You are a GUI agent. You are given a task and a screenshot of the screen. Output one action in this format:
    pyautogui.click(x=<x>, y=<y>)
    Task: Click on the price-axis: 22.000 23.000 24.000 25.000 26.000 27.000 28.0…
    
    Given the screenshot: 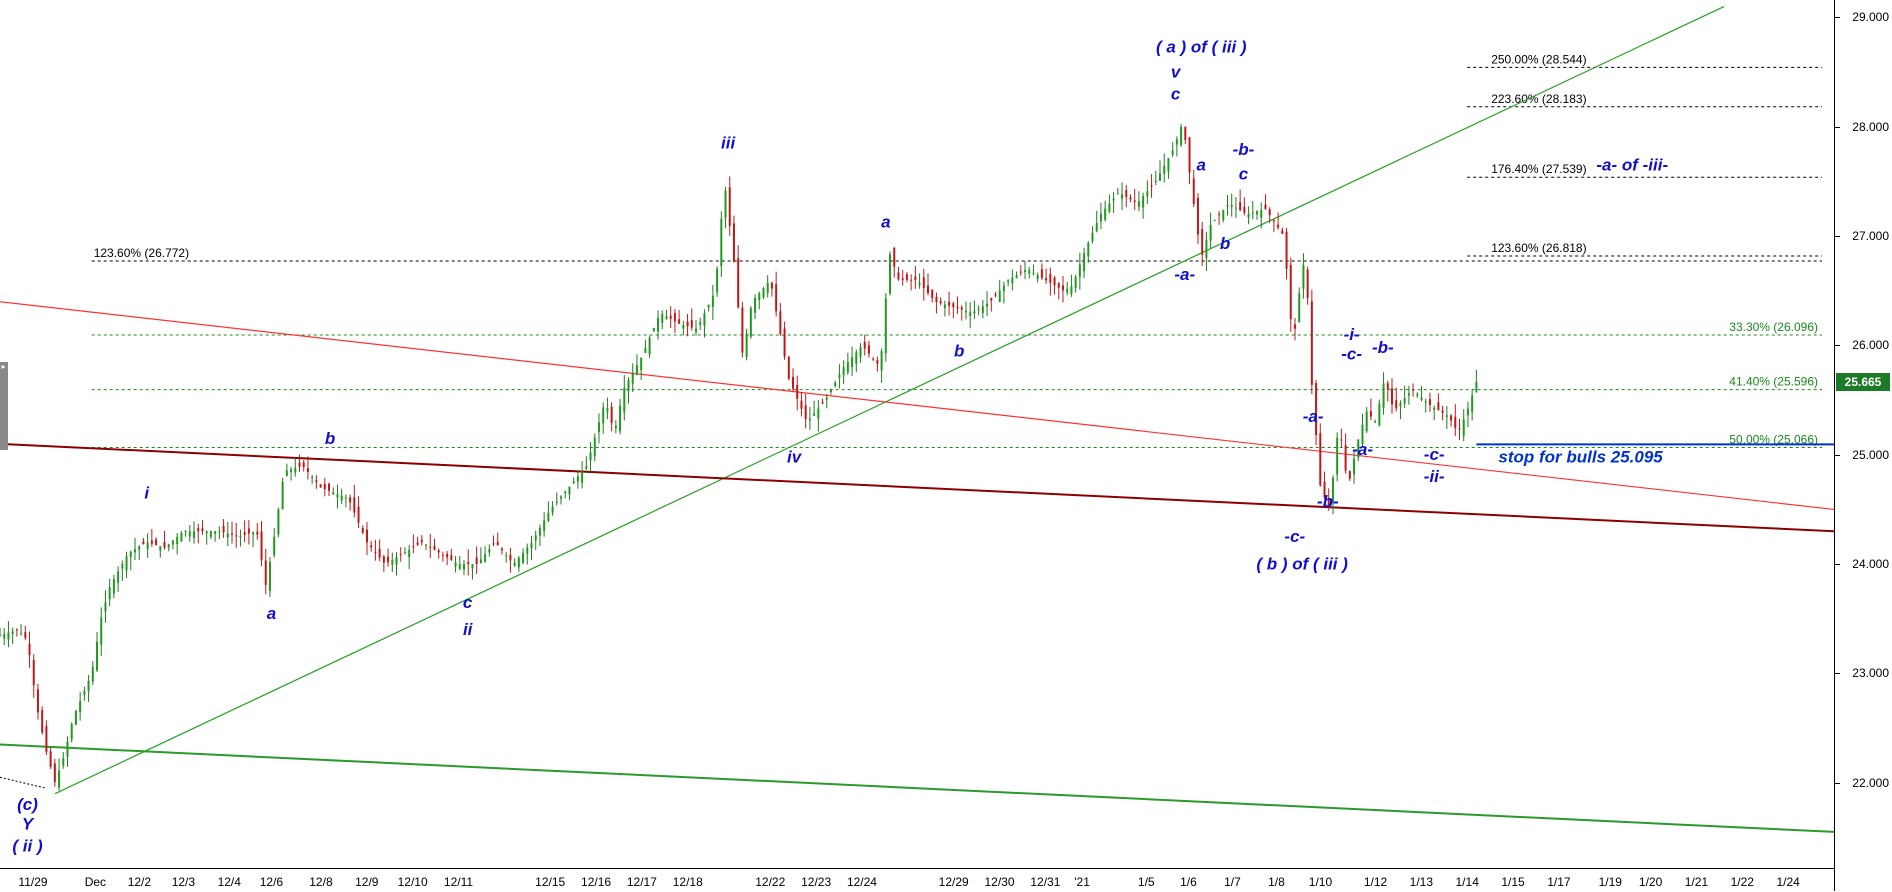 What is the action you would take?
    pyautogui.click(x=1863, y=445)
    